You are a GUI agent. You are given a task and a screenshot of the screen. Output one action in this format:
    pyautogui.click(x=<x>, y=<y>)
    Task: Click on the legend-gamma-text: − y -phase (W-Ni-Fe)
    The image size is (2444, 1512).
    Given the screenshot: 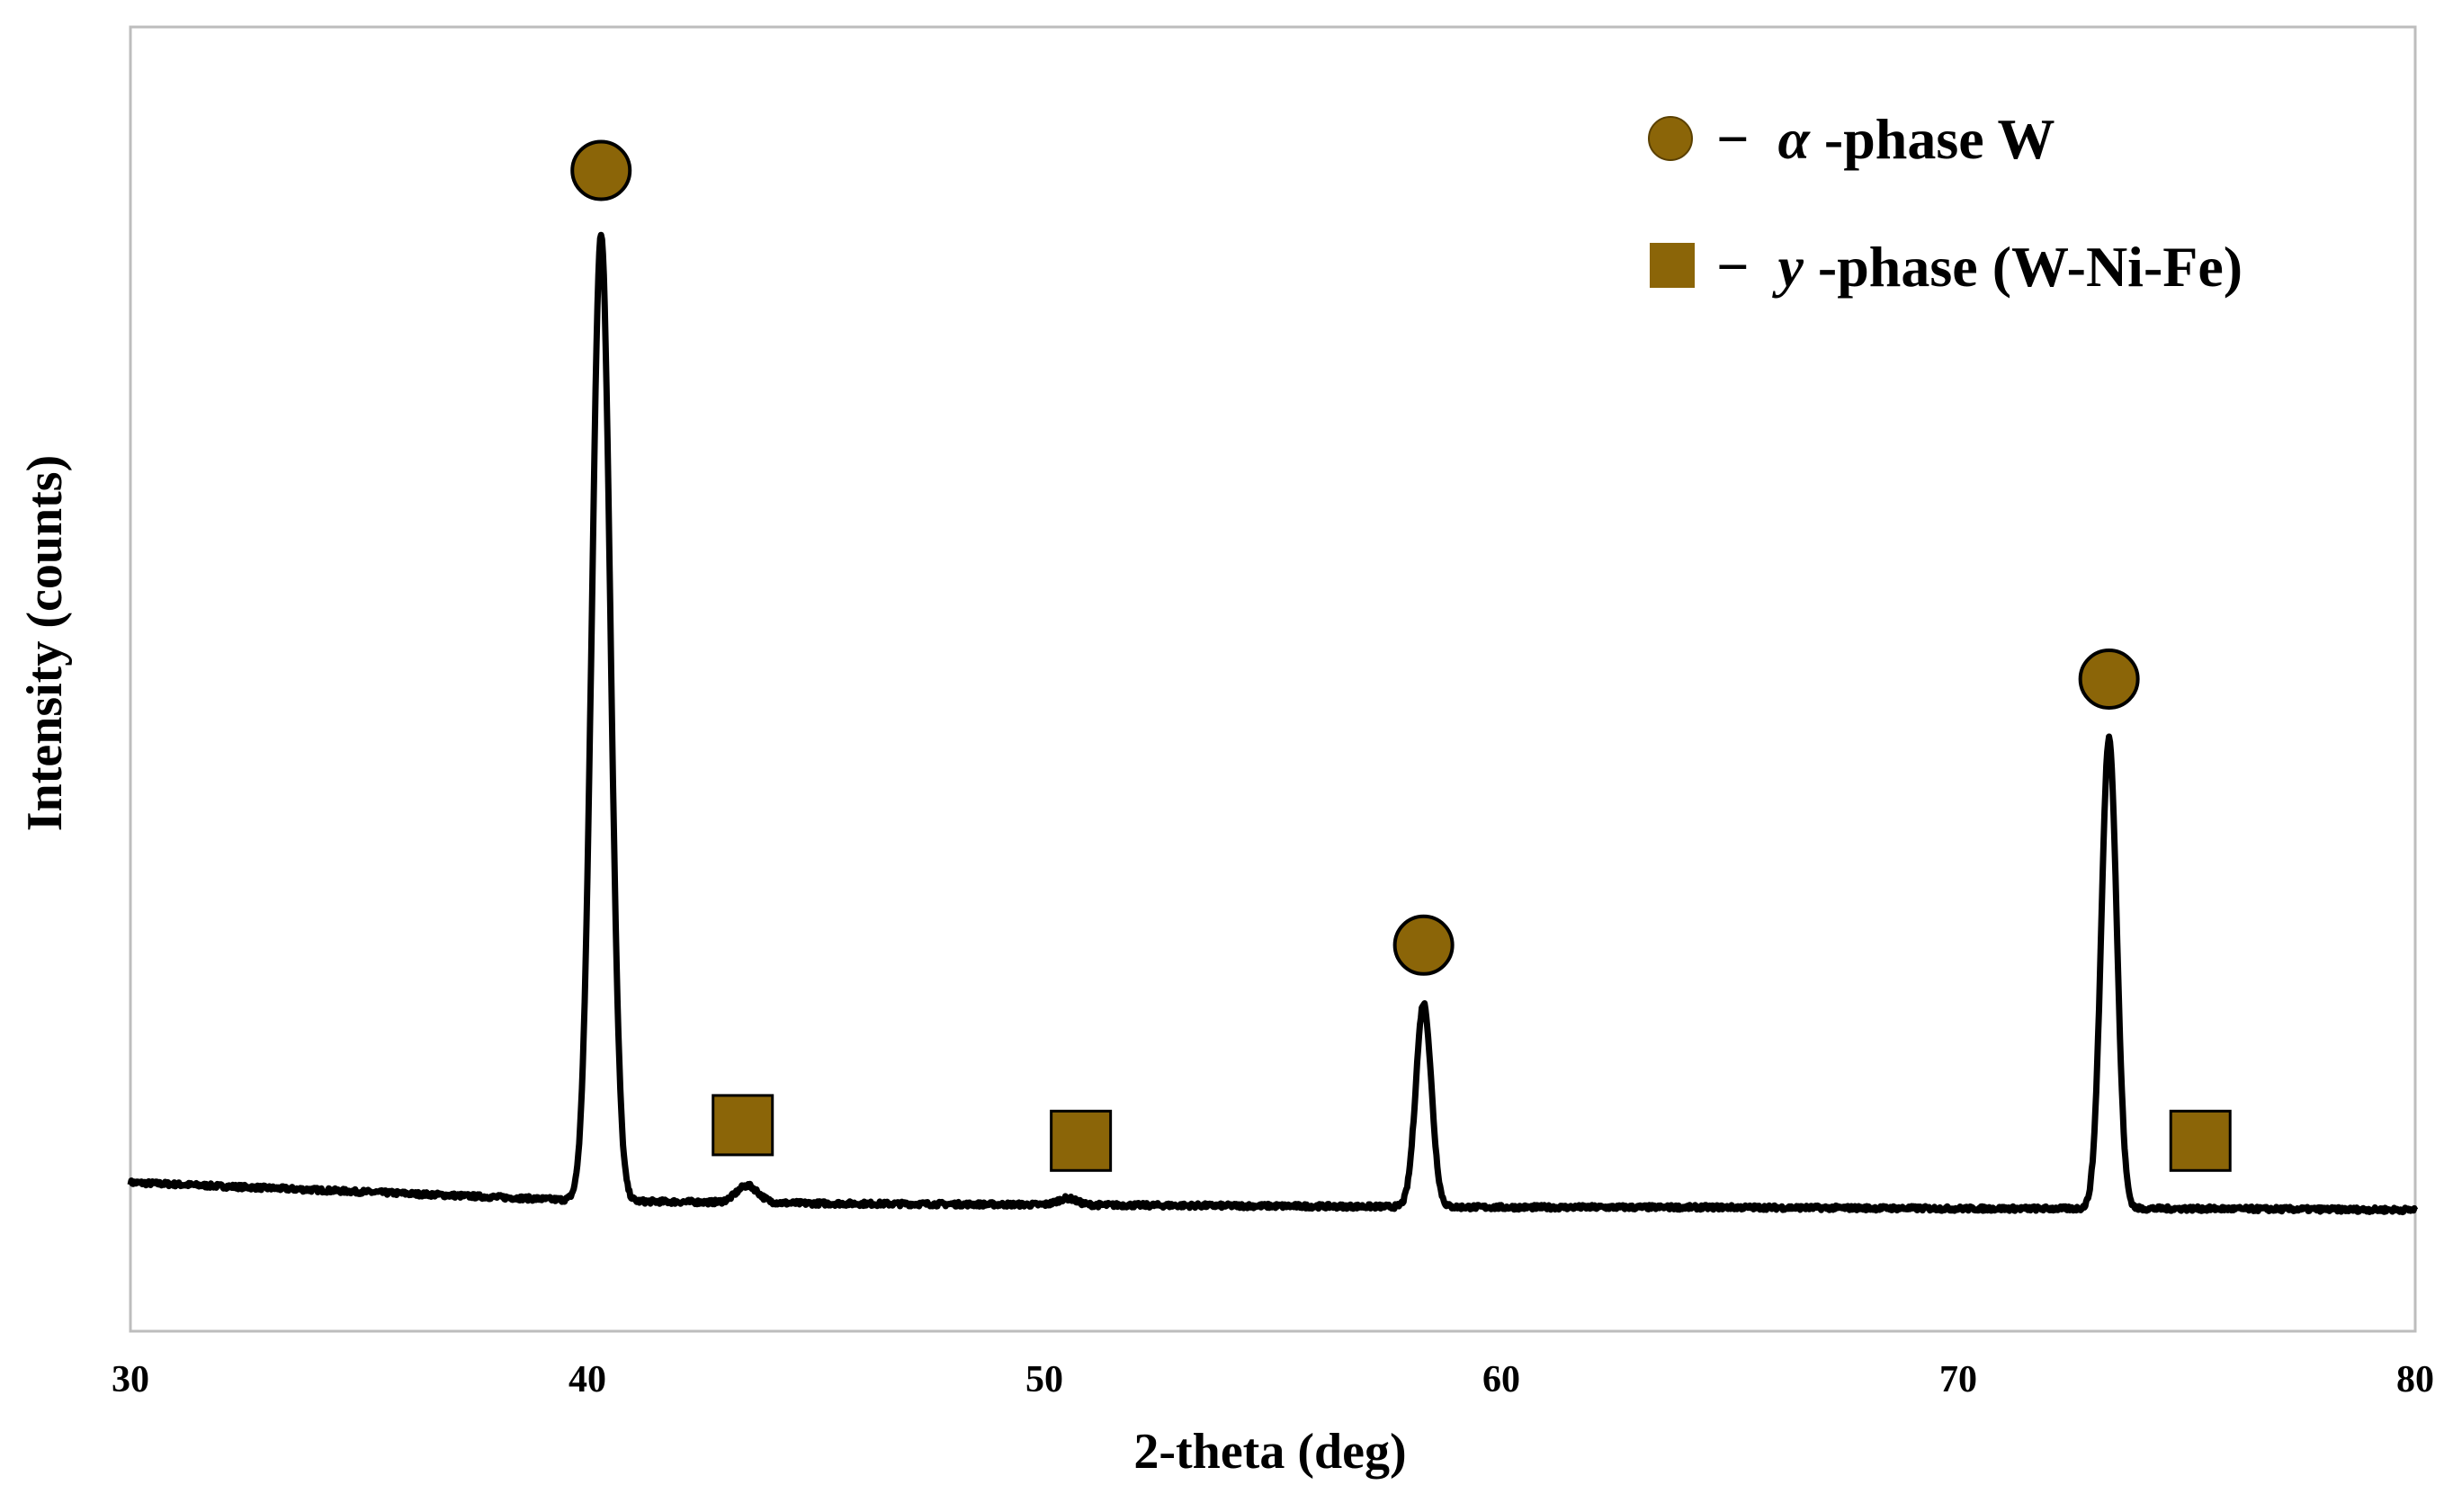 What is the action you would take?
    pyautogui.click(x=1979, y=267)
    